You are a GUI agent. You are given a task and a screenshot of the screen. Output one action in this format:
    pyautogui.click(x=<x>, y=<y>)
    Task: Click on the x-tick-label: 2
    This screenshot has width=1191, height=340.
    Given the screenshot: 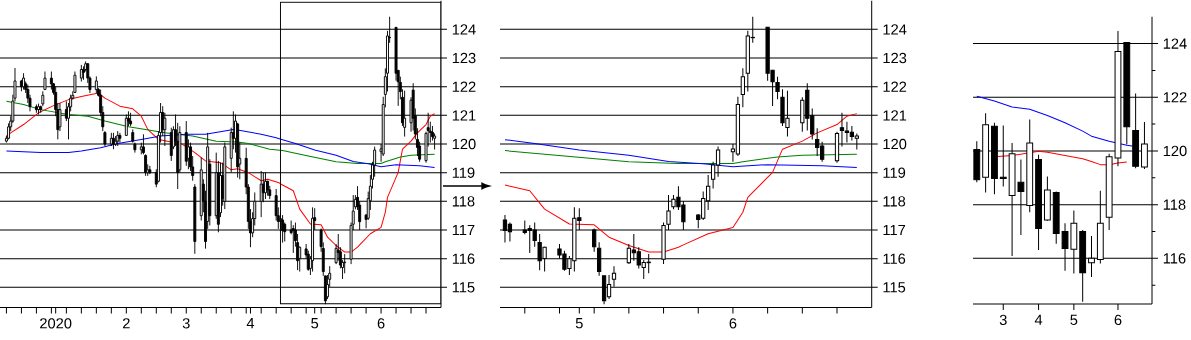 What is the action you would take?
    pyautogui.click(x=126, y=323)
    